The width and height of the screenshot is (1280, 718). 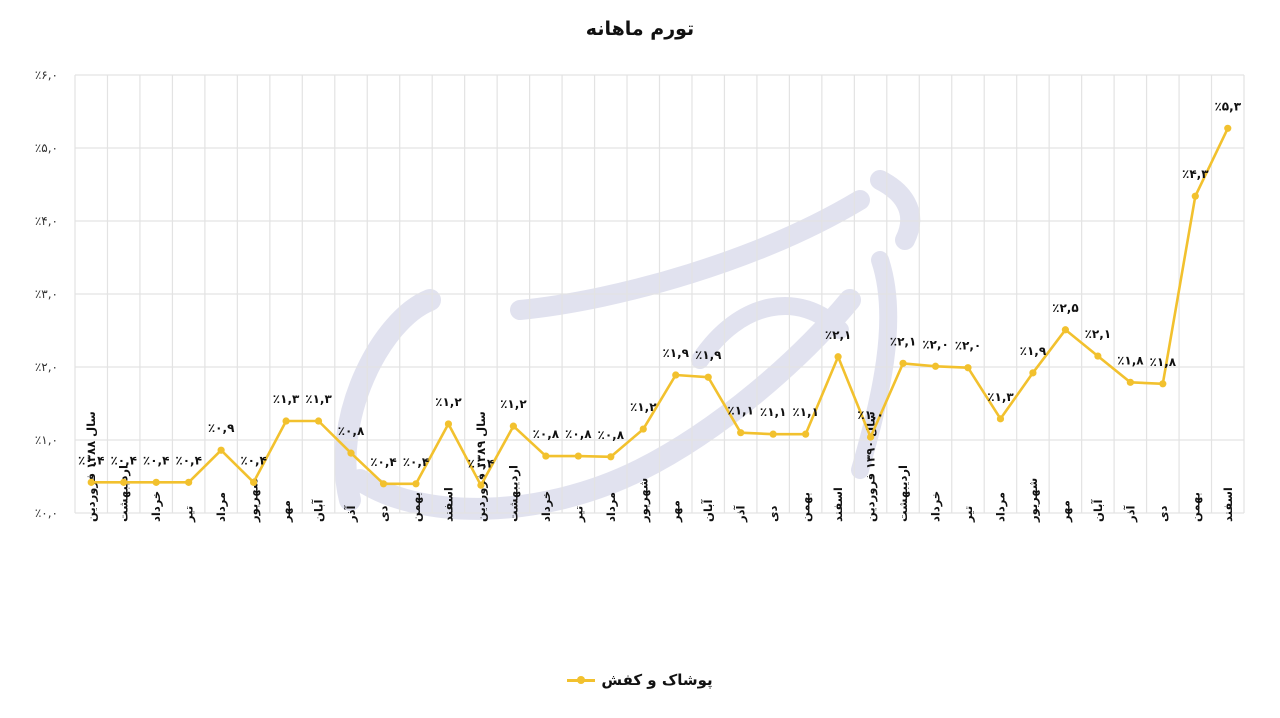 I want to click on y-tick-label: ٪۰,۰, so click(x=46, y=513).